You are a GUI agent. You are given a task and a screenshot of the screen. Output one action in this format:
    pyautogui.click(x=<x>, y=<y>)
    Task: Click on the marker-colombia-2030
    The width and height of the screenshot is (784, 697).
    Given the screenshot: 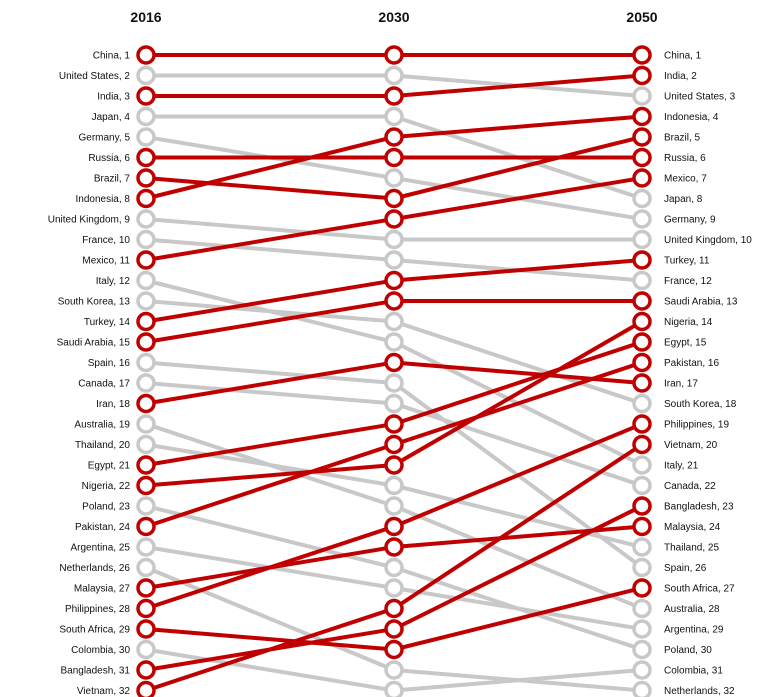 What is the action you would take?
    pyautogui.click(x=394, y=688)
    